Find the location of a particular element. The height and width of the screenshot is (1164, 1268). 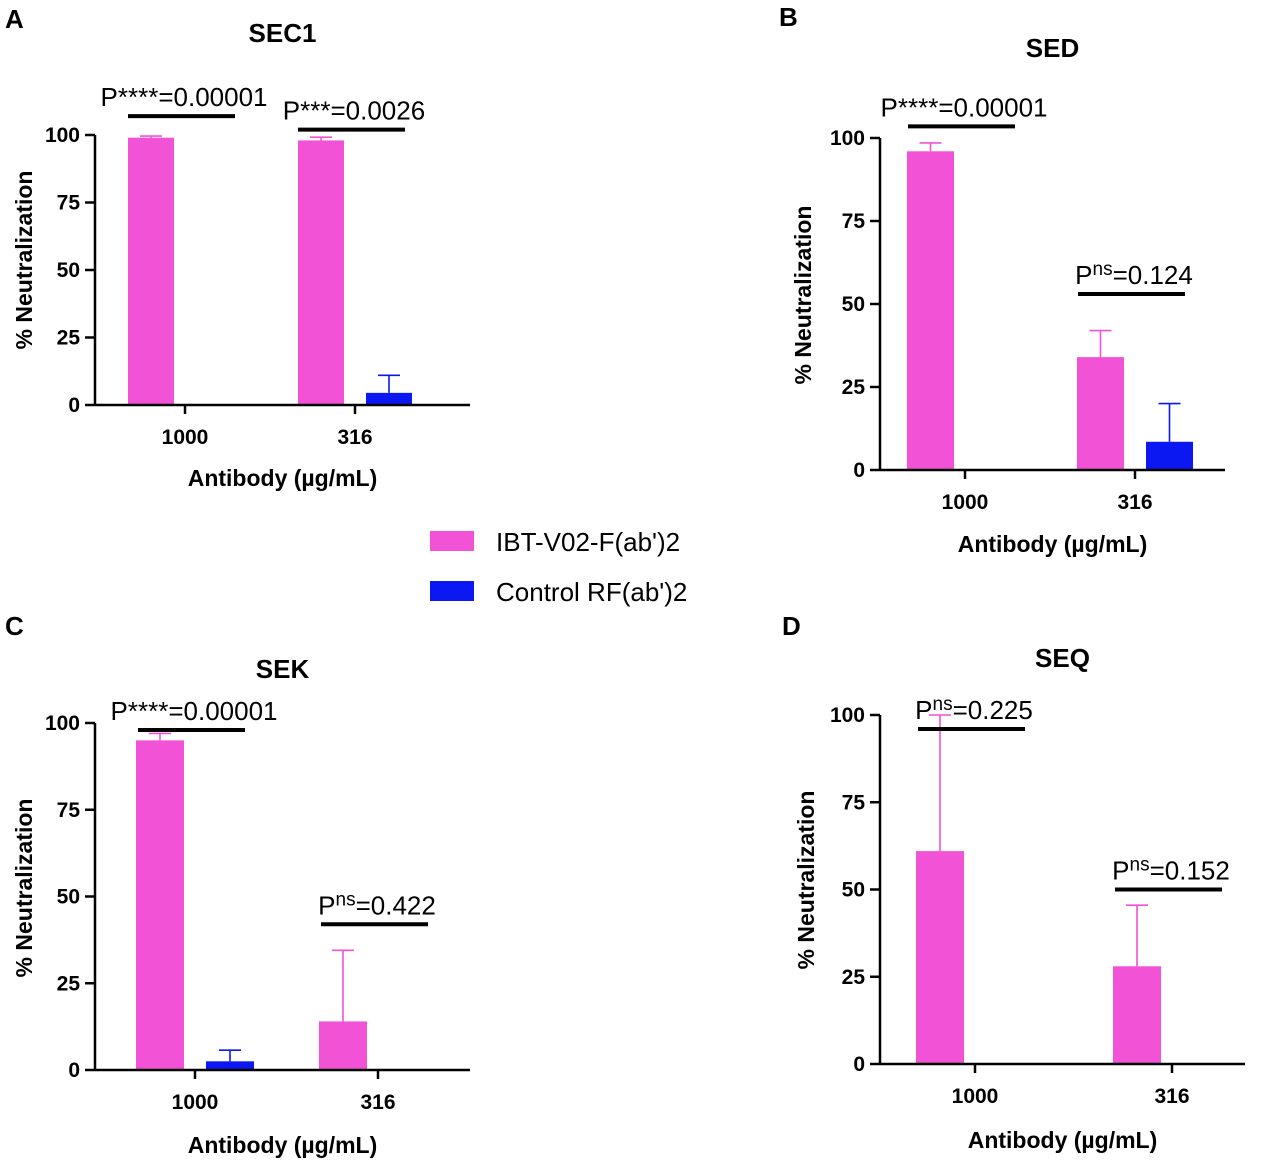

significance-label: Pns=0.422 is located at coordinates (377, 904).